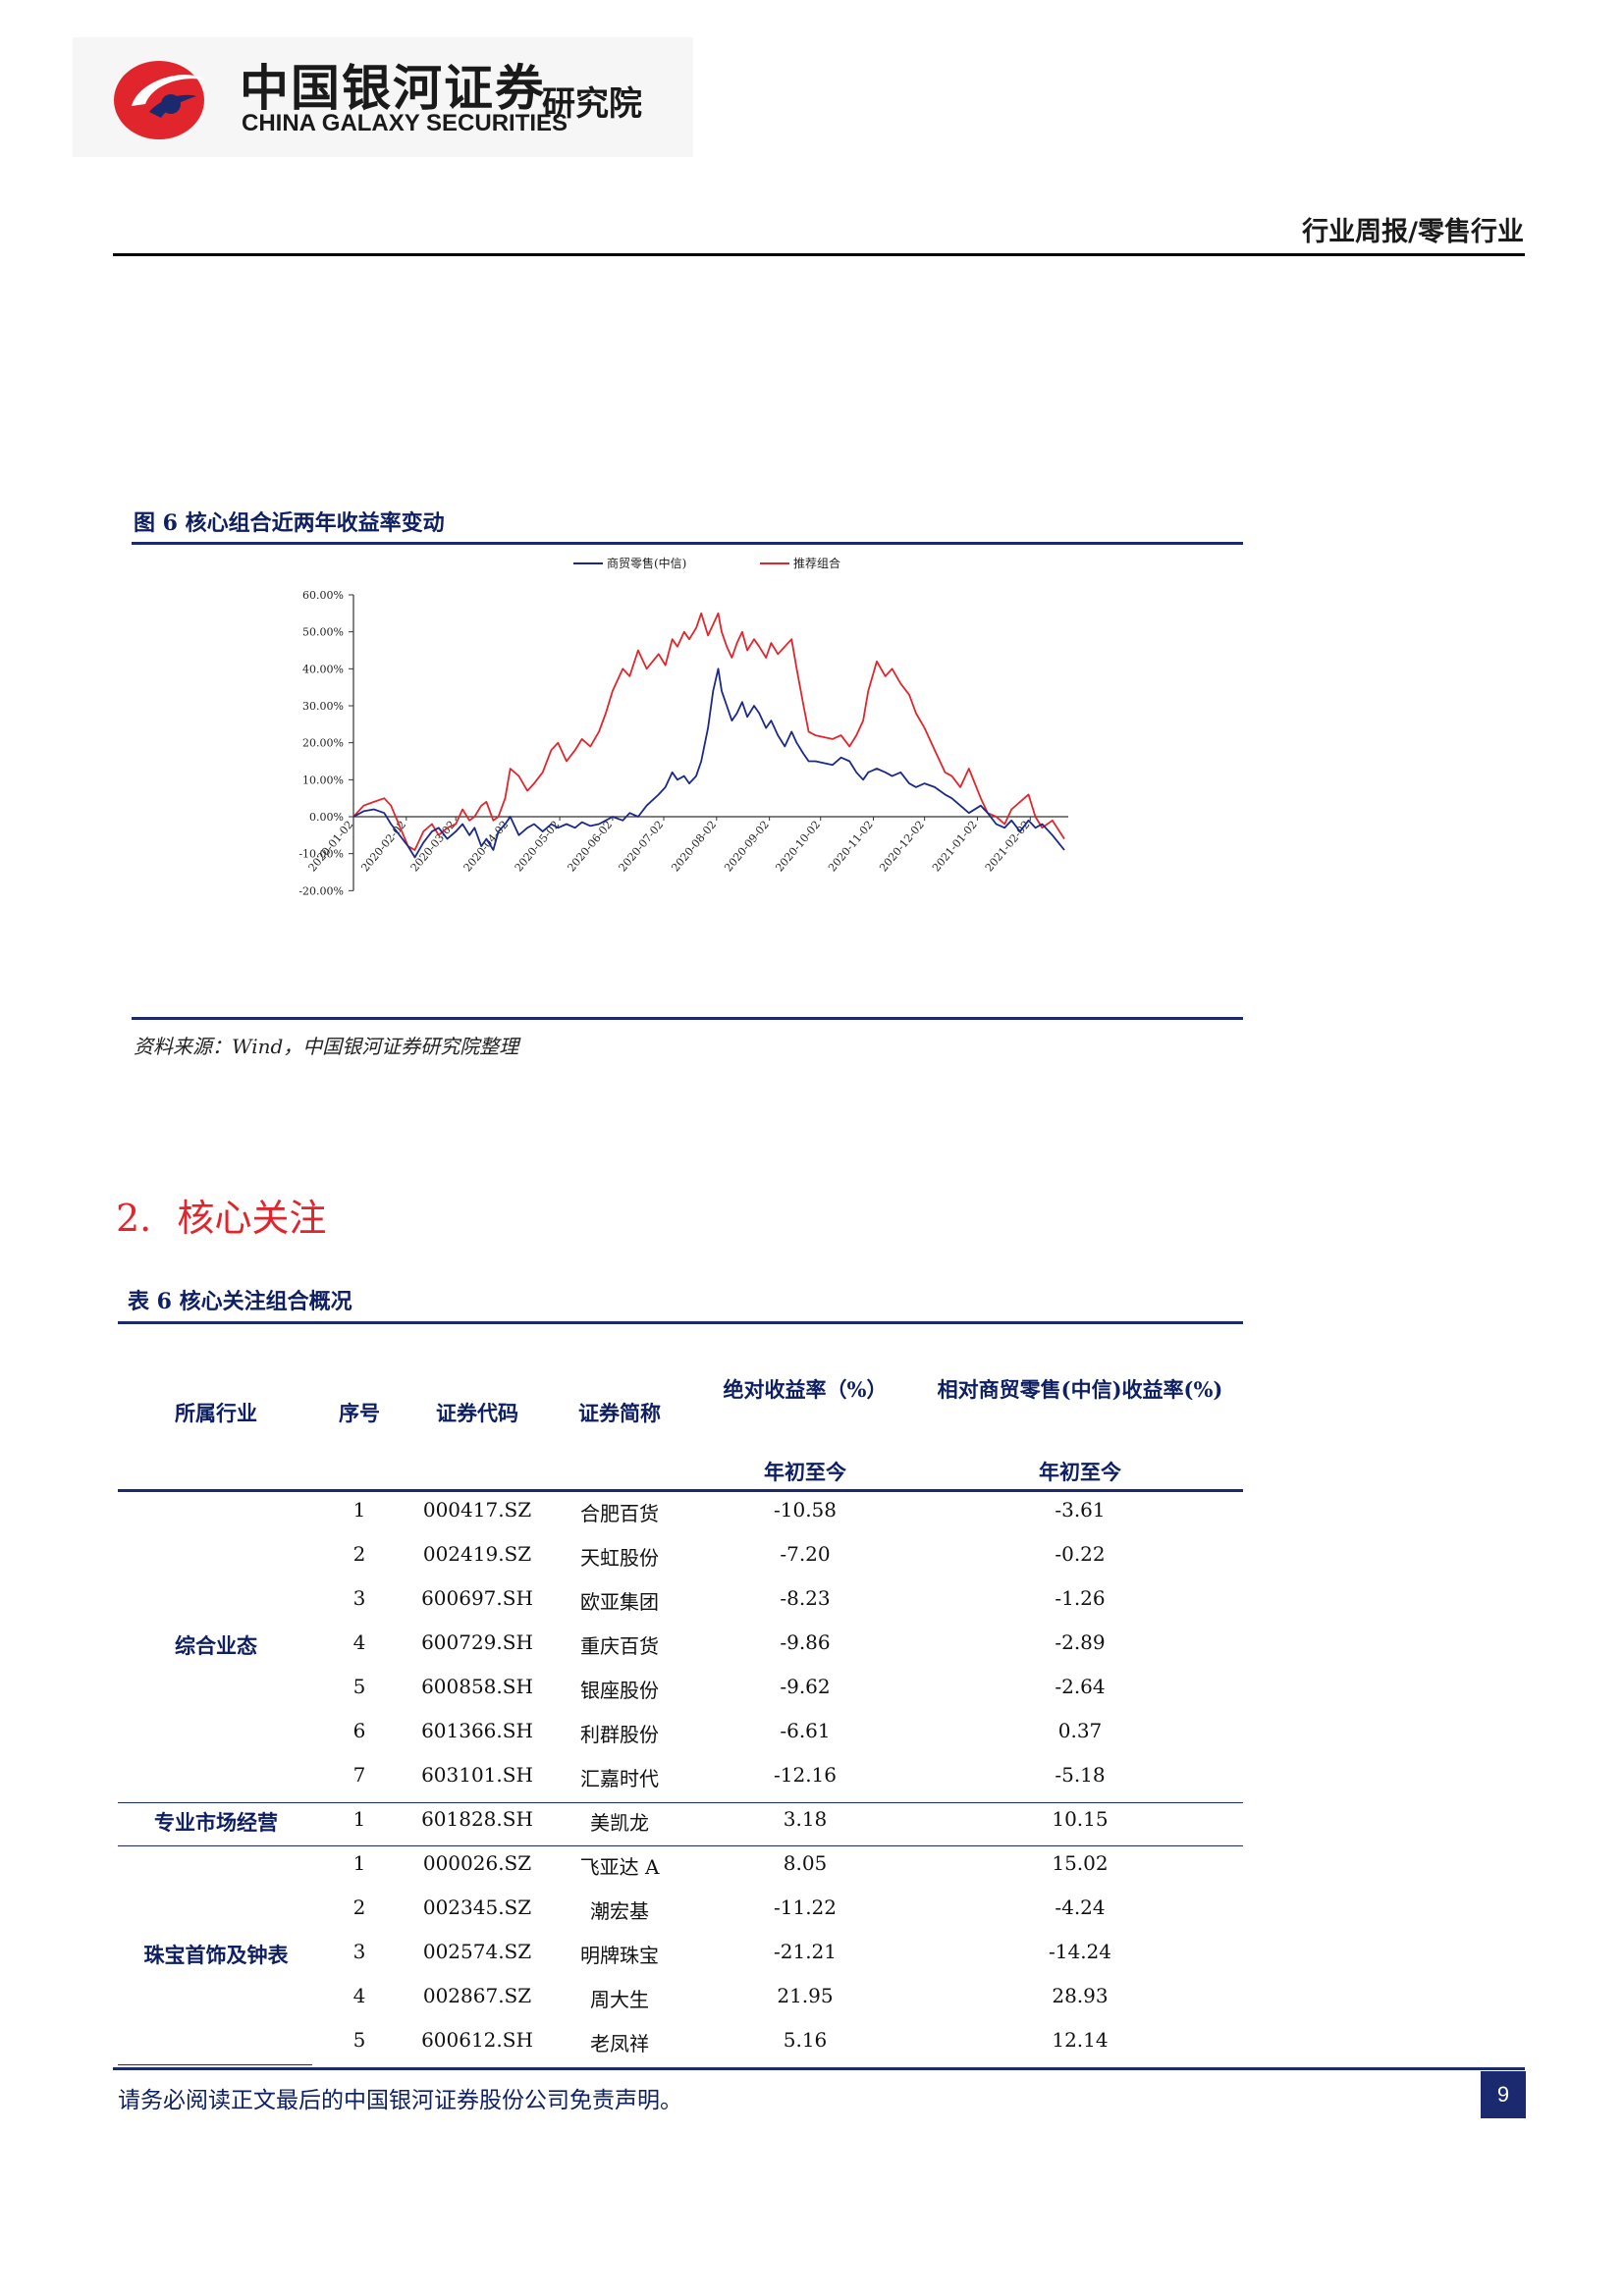 The height and width of the screenshot is (2296, 1624). Describe the element at coordinates (694, 847) in the screenshot. I see `x-tick-label: 2020-08-02` at that location.